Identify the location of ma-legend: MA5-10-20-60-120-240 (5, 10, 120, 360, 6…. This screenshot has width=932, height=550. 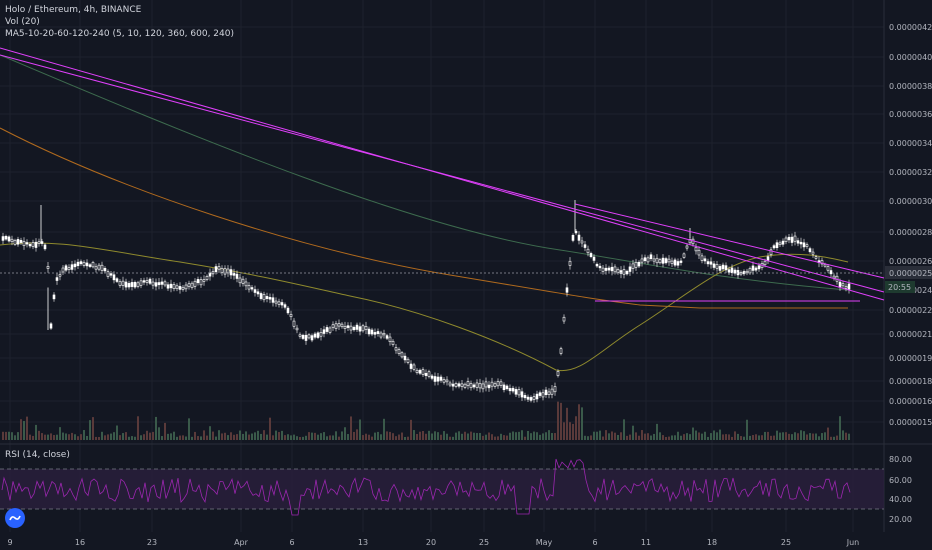
(119, 34).